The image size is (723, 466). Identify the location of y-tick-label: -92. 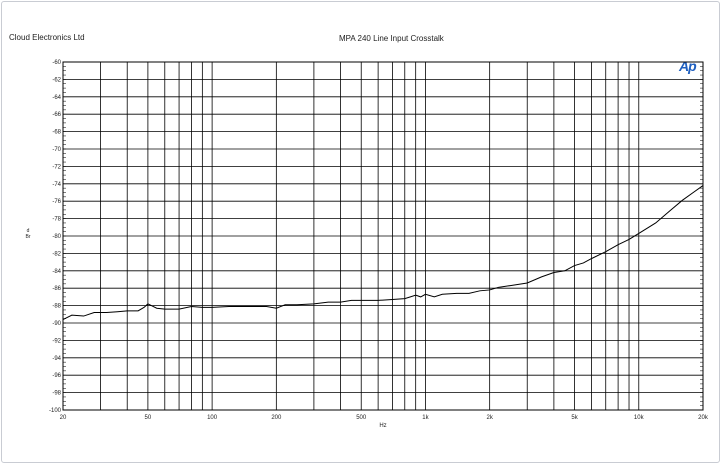
(56, 341).